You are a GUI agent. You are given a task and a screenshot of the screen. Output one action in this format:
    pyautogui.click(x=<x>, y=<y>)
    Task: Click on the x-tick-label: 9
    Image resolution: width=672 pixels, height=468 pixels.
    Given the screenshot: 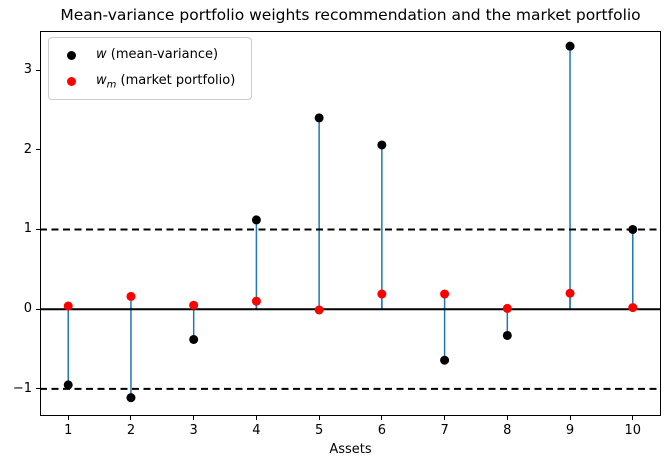 What is the action you would take?
    pyautogui.click(x=570, y=430)
    